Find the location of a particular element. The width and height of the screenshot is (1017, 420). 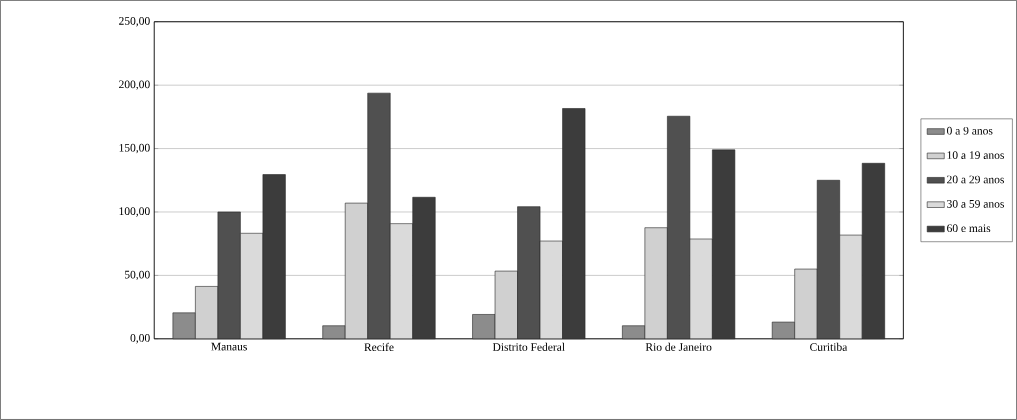

y-tick-label: 150,00 is located at coordinates (134, 148).